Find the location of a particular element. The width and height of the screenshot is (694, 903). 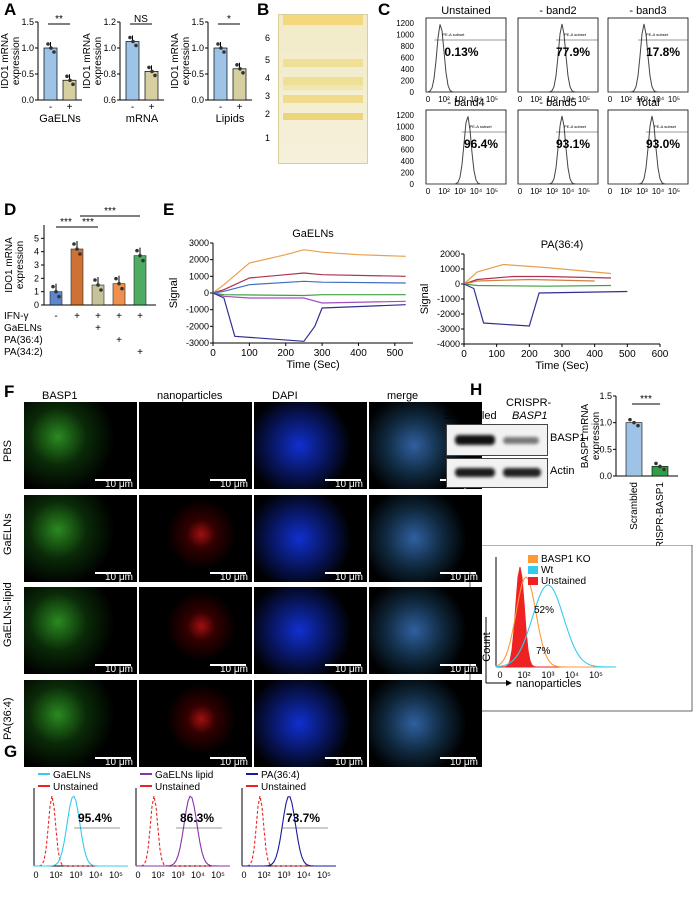

a-xlabel: mRNA is located at coordinates (142, 119).